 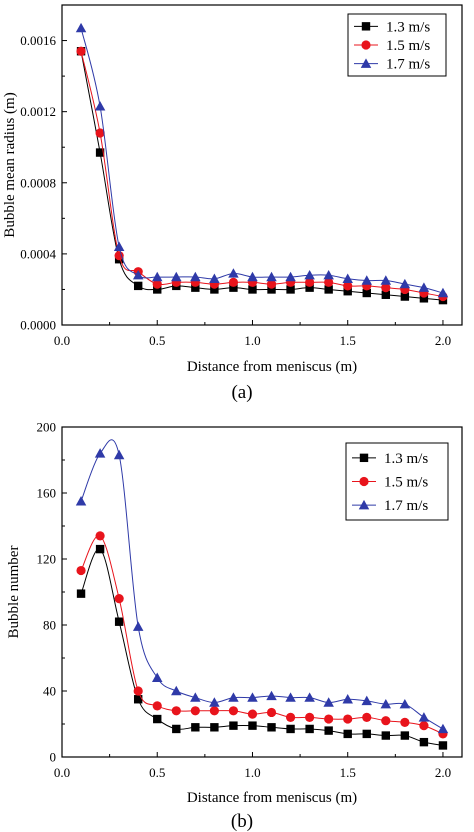 I want to click on y-tick-label: 0.0000, so click(x=38, y=325).